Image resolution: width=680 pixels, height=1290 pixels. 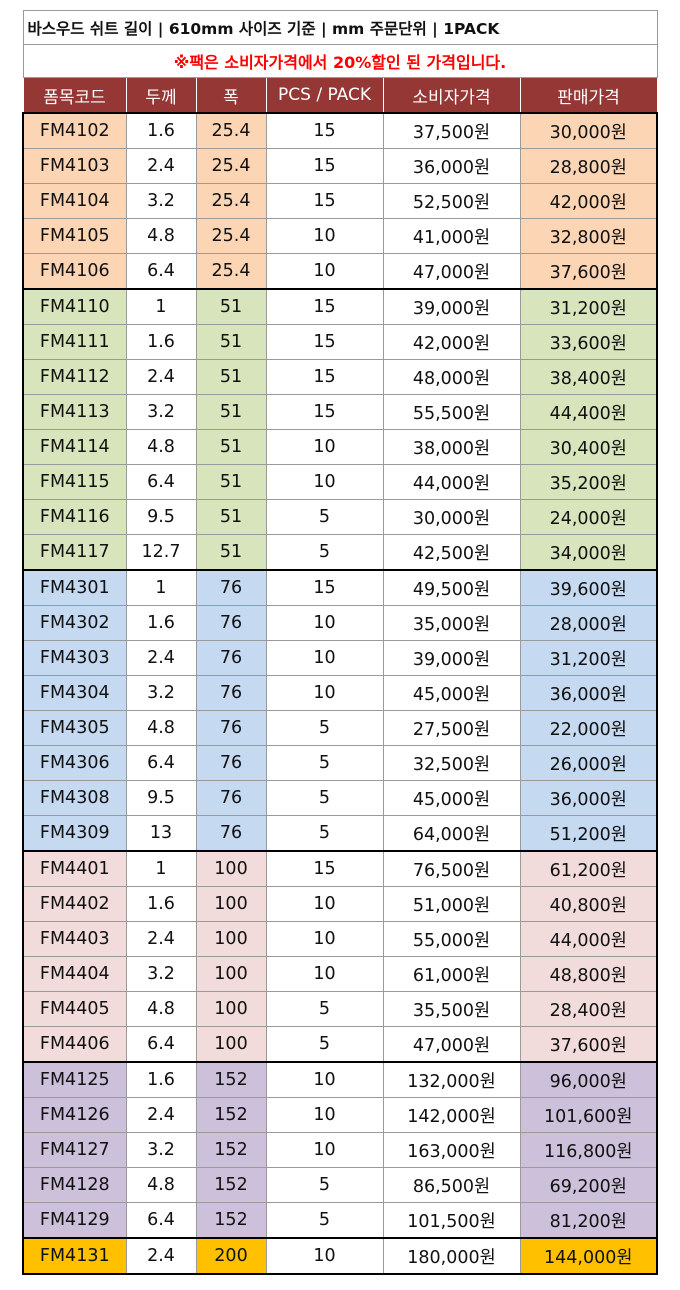 What do you see at coordinates (588, 95) in the screenshot?
I see `column-header-sale-price: 판매가격` at bounding box center [588, 95].